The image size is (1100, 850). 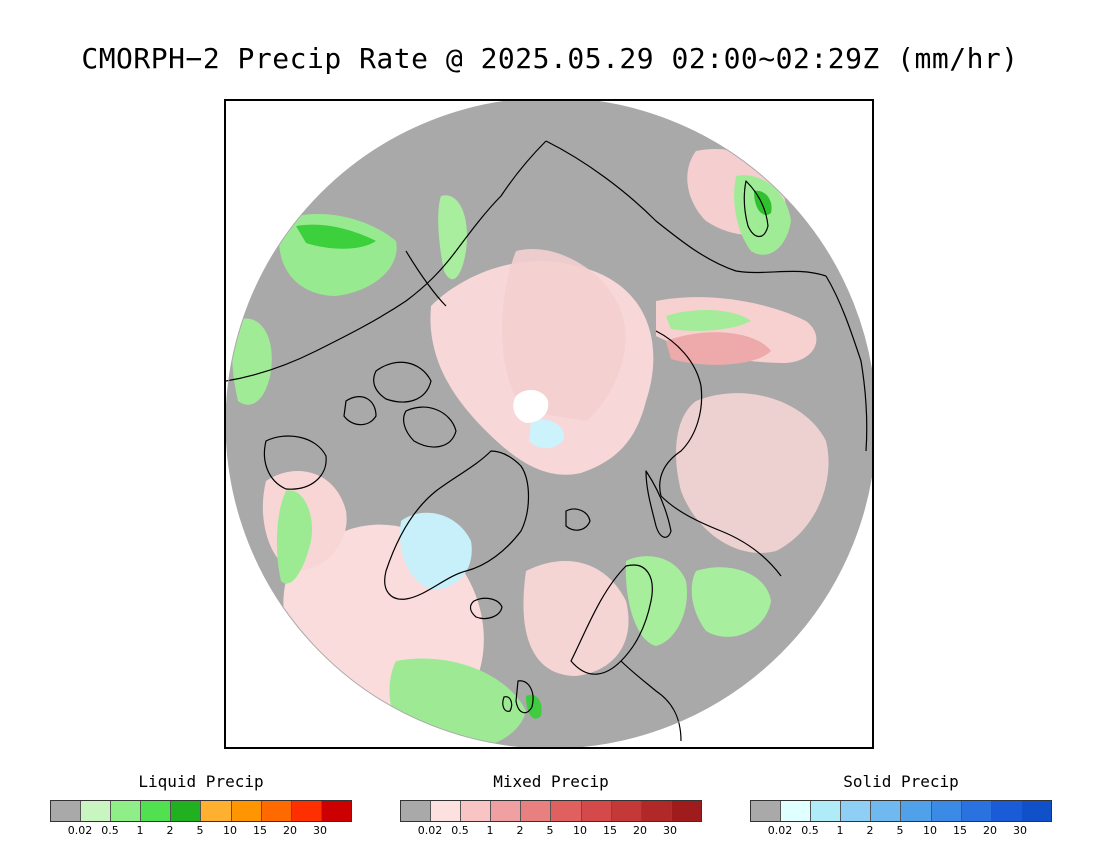 I want to click on legend-solid-tick-label: 30, so click(x=1020, y=830).